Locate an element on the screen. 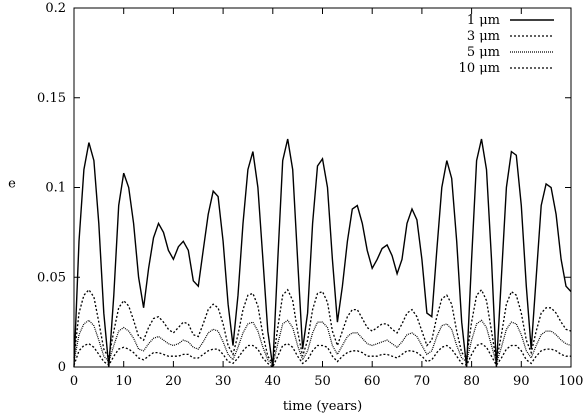 The width and height of the screenshot is (583, 415). x-tick-label: 90 is located at coordinates (521, 381).